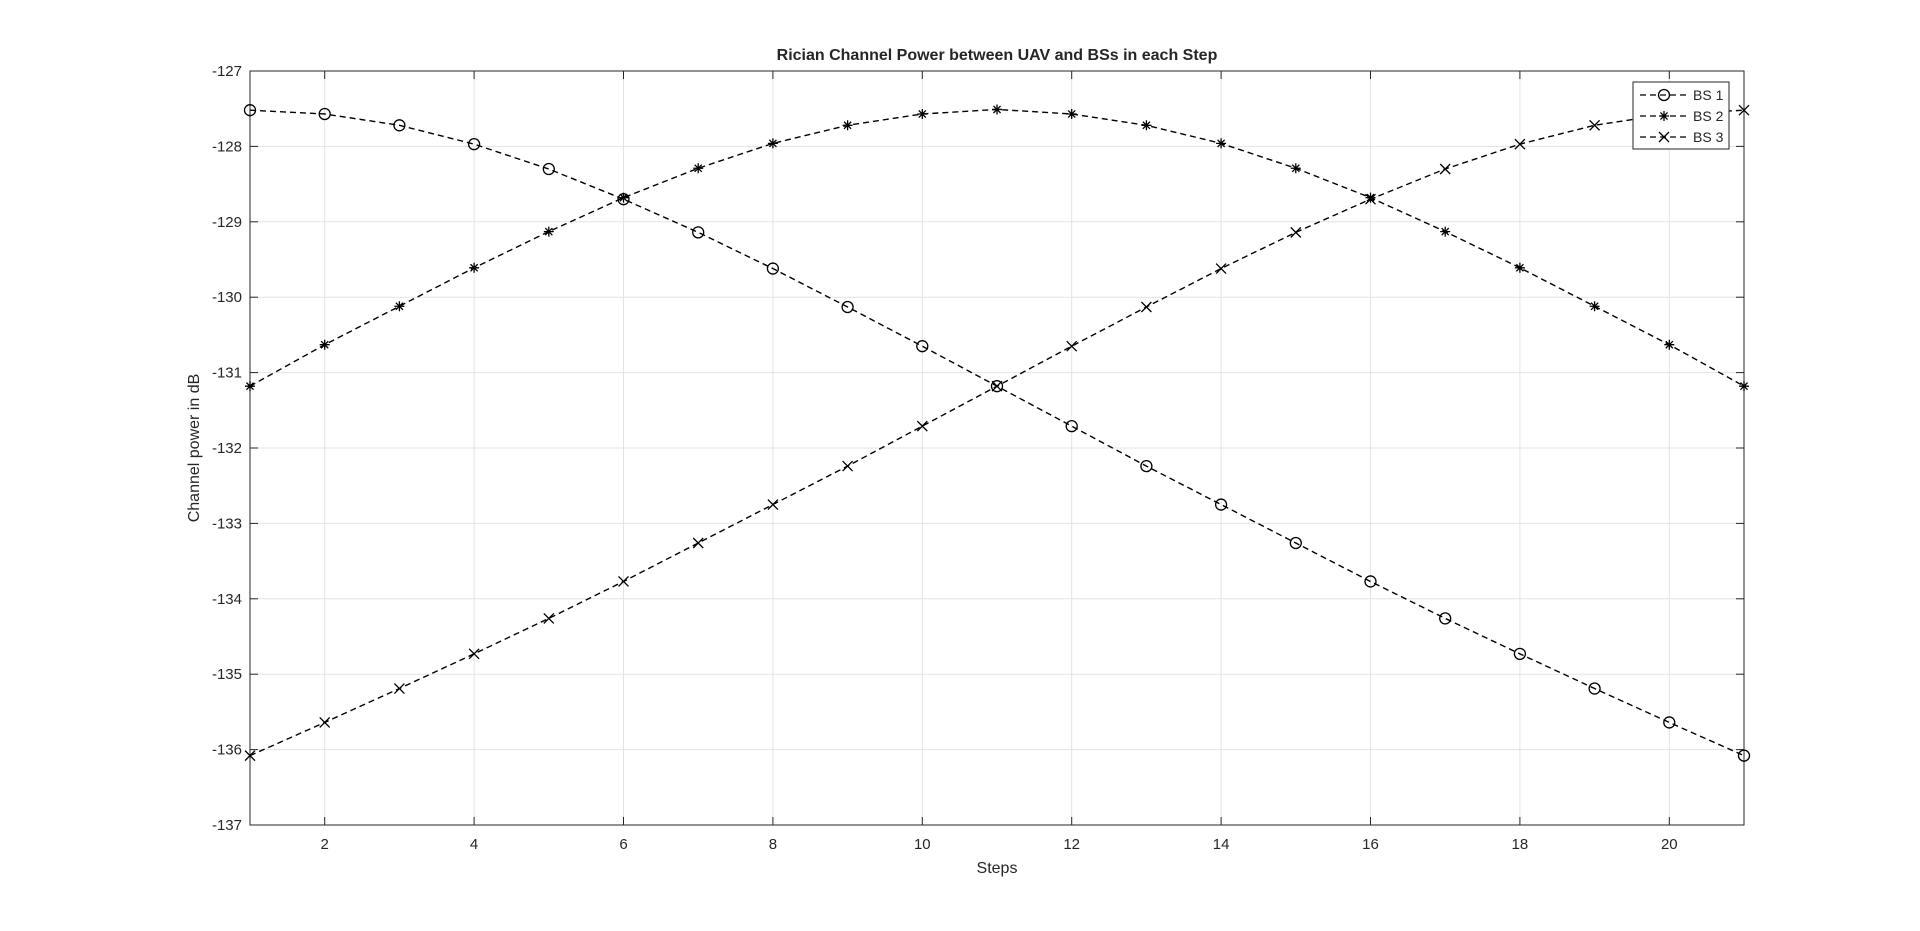 Image resolution: width=1920 pixels, height=931 pixels. I want to click on y-tick-label: -130, so click(227, 297).